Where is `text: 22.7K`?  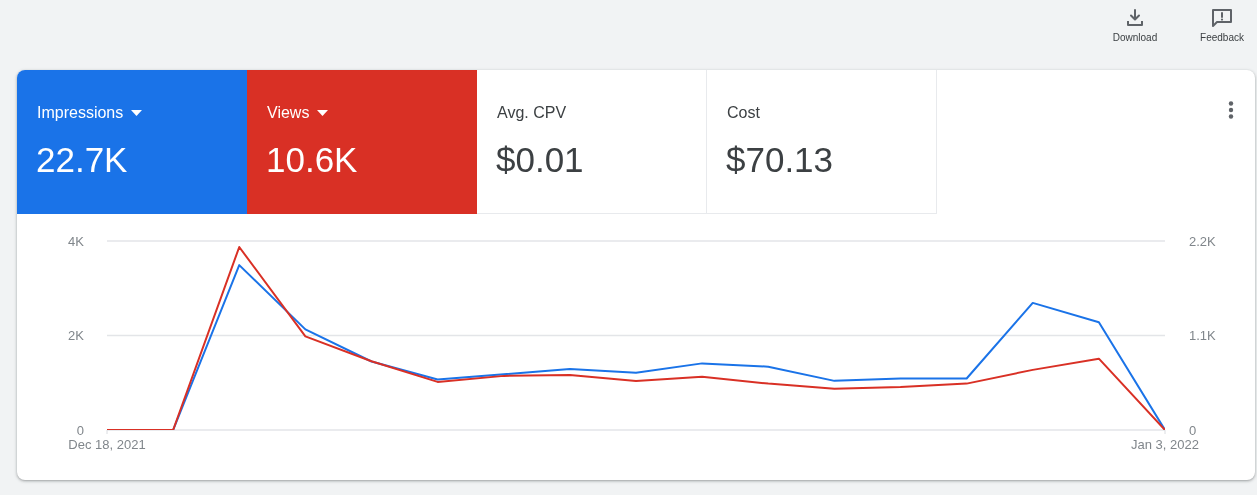
text: 22.7K is located at coordinates (82, 159).